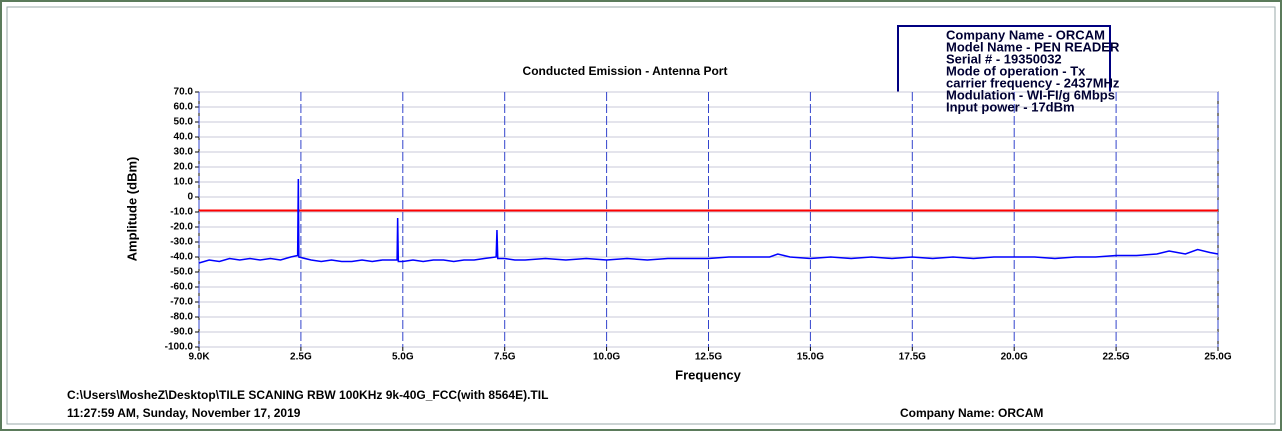 This screenshot has width=1282, height=431. I want to click on x-tick-label: 17.5G, so click(912, 357).